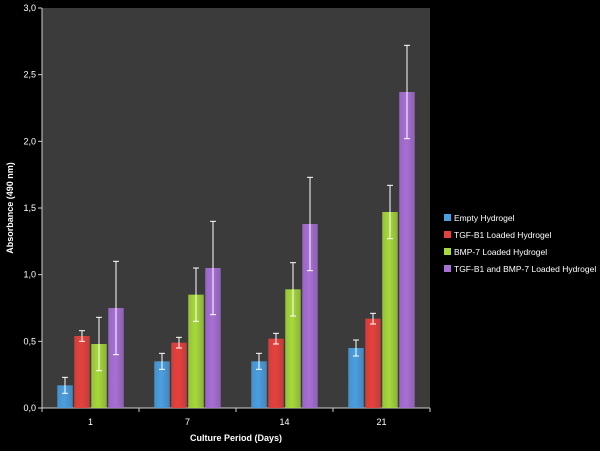  I want to click on x-axis-title: Culture Period (Days), so click(236, 438).